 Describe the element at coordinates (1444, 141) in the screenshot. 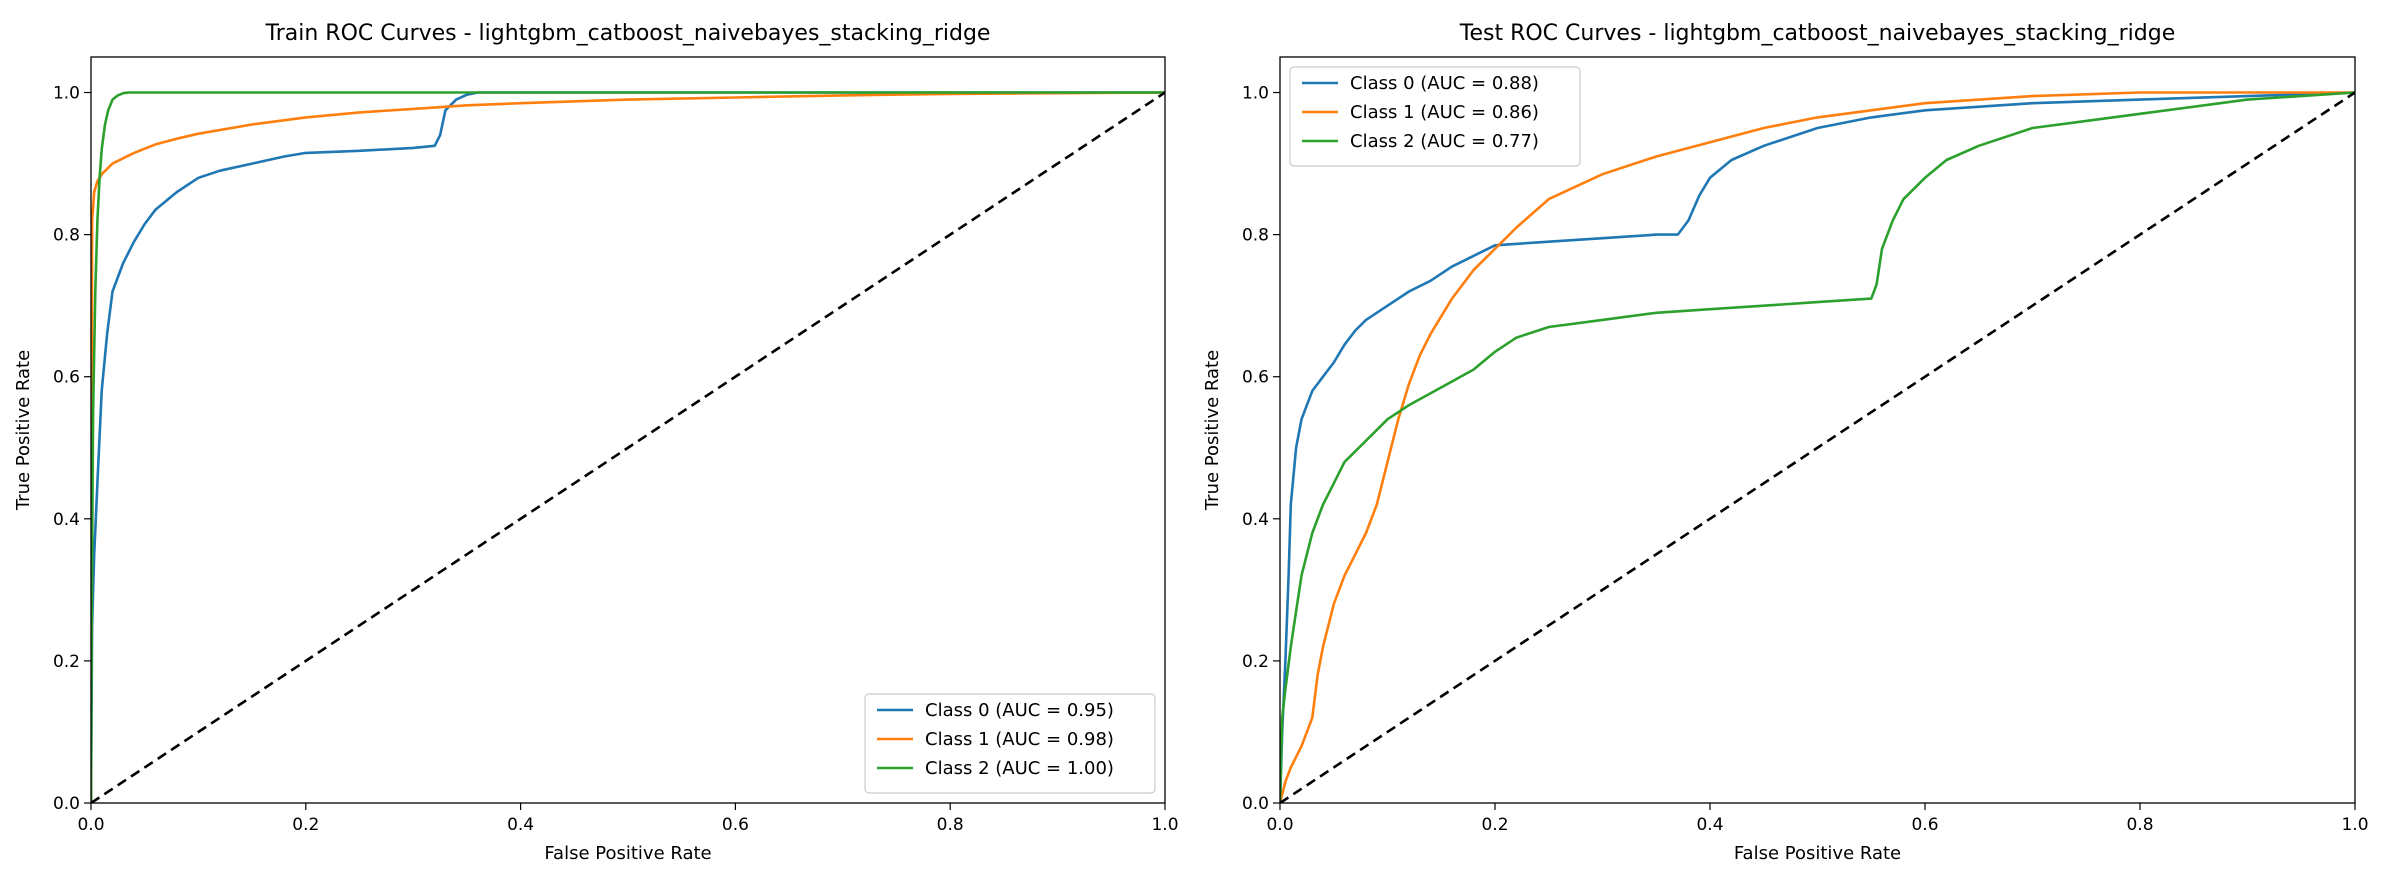

I see `legend-entry: Class 2 (AUC = 0.77)` at that location.